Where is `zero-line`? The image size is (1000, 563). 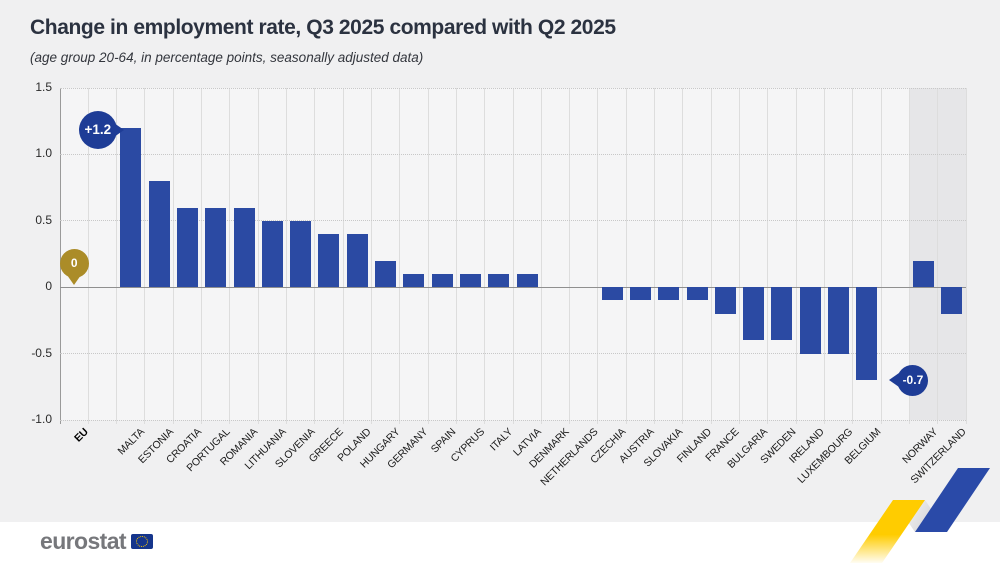 zero-line is located at coordinates (513, 287).